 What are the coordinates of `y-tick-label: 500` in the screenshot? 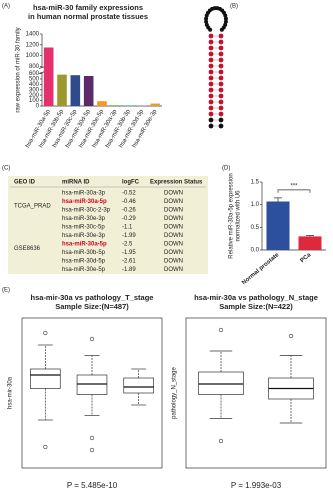 It's located at (34, 80).